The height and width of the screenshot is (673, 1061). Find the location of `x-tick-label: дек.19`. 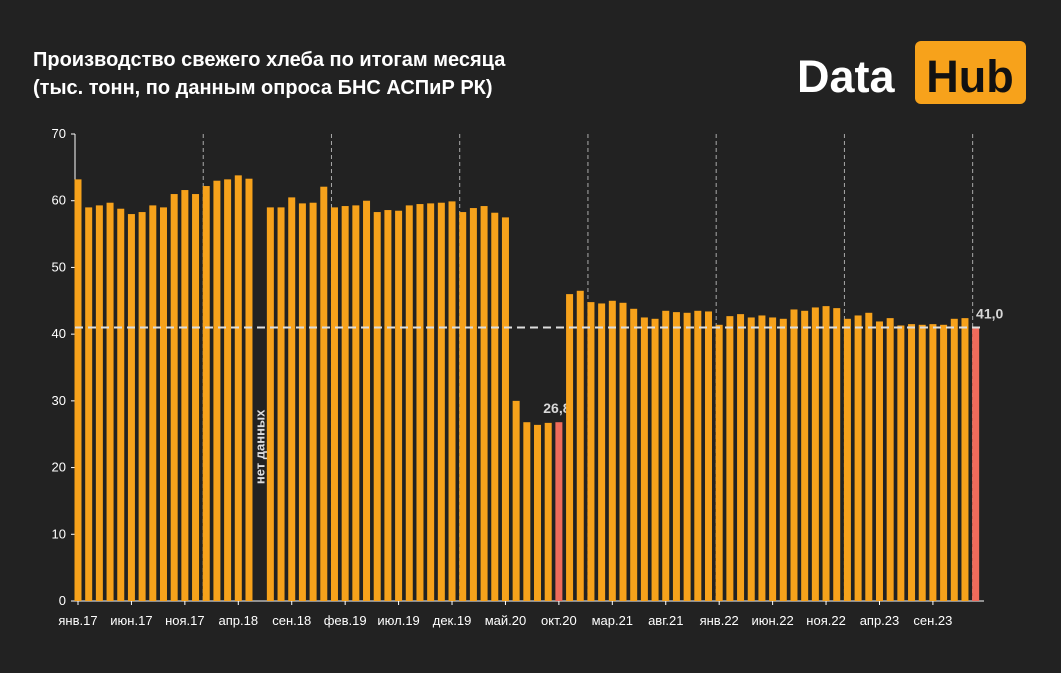

x-tick-label: дек.19 is located at coordinates (452, 620).